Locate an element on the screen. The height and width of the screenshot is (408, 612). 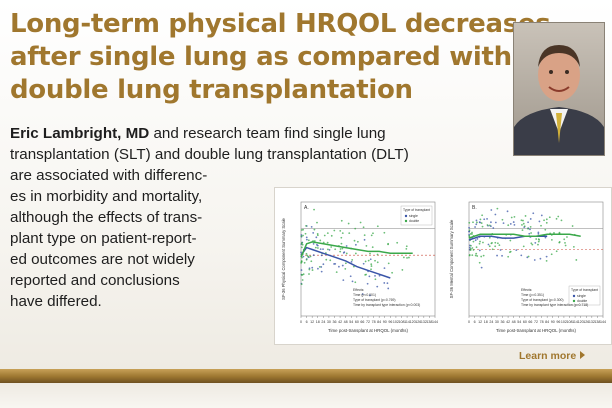
y-axis-label: SF-36 Mental Component Summary Scale is located at coordinates (451, 258).